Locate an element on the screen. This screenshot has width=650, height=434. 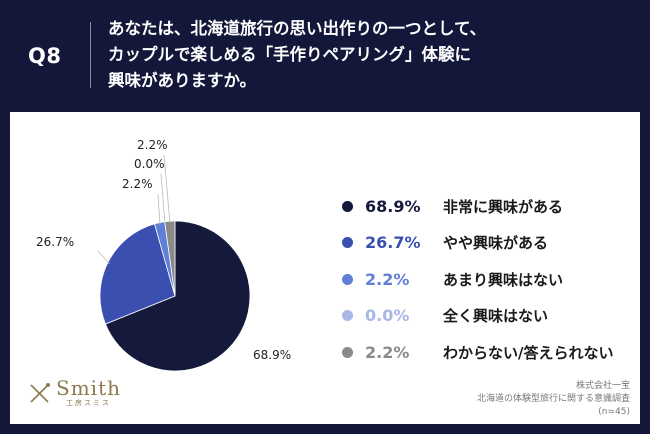
legend-label: 全く興味はない is located at coordinates (496, 316).